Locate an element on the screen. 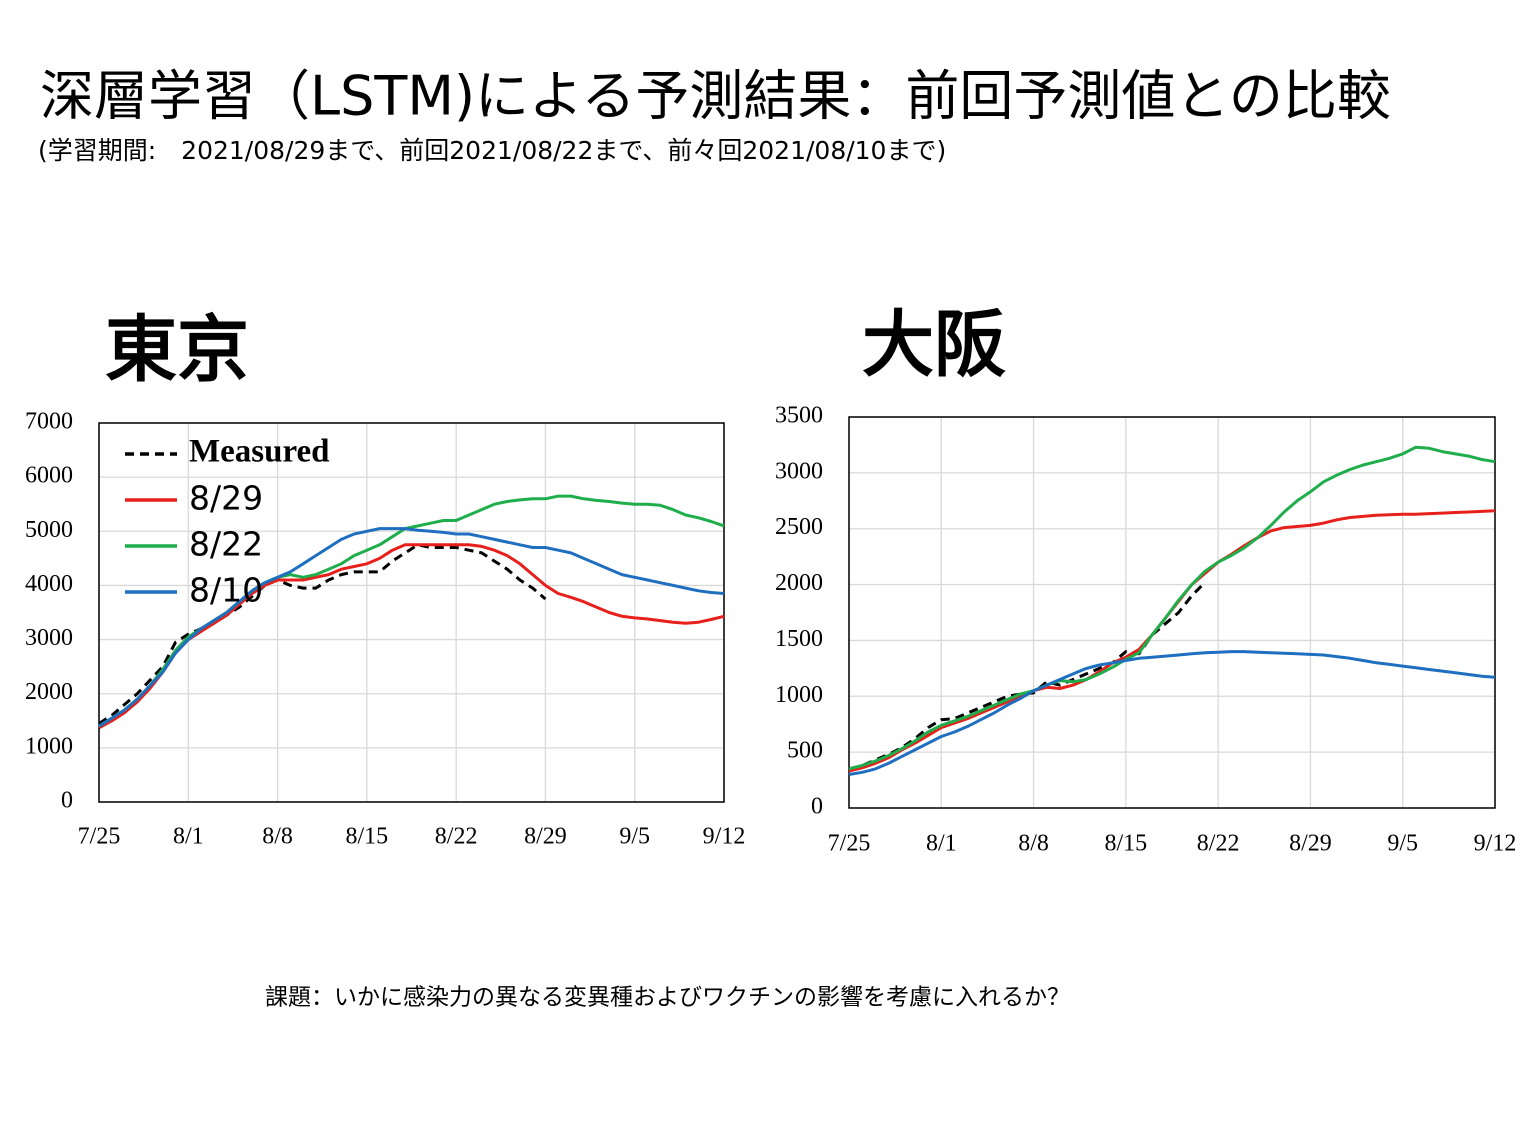 This screenshot has width=1520, height=1140. slide-title: 深層学習（LSTM)による予測結果：前回予測値との比較 is located at coordinates (715, 96).